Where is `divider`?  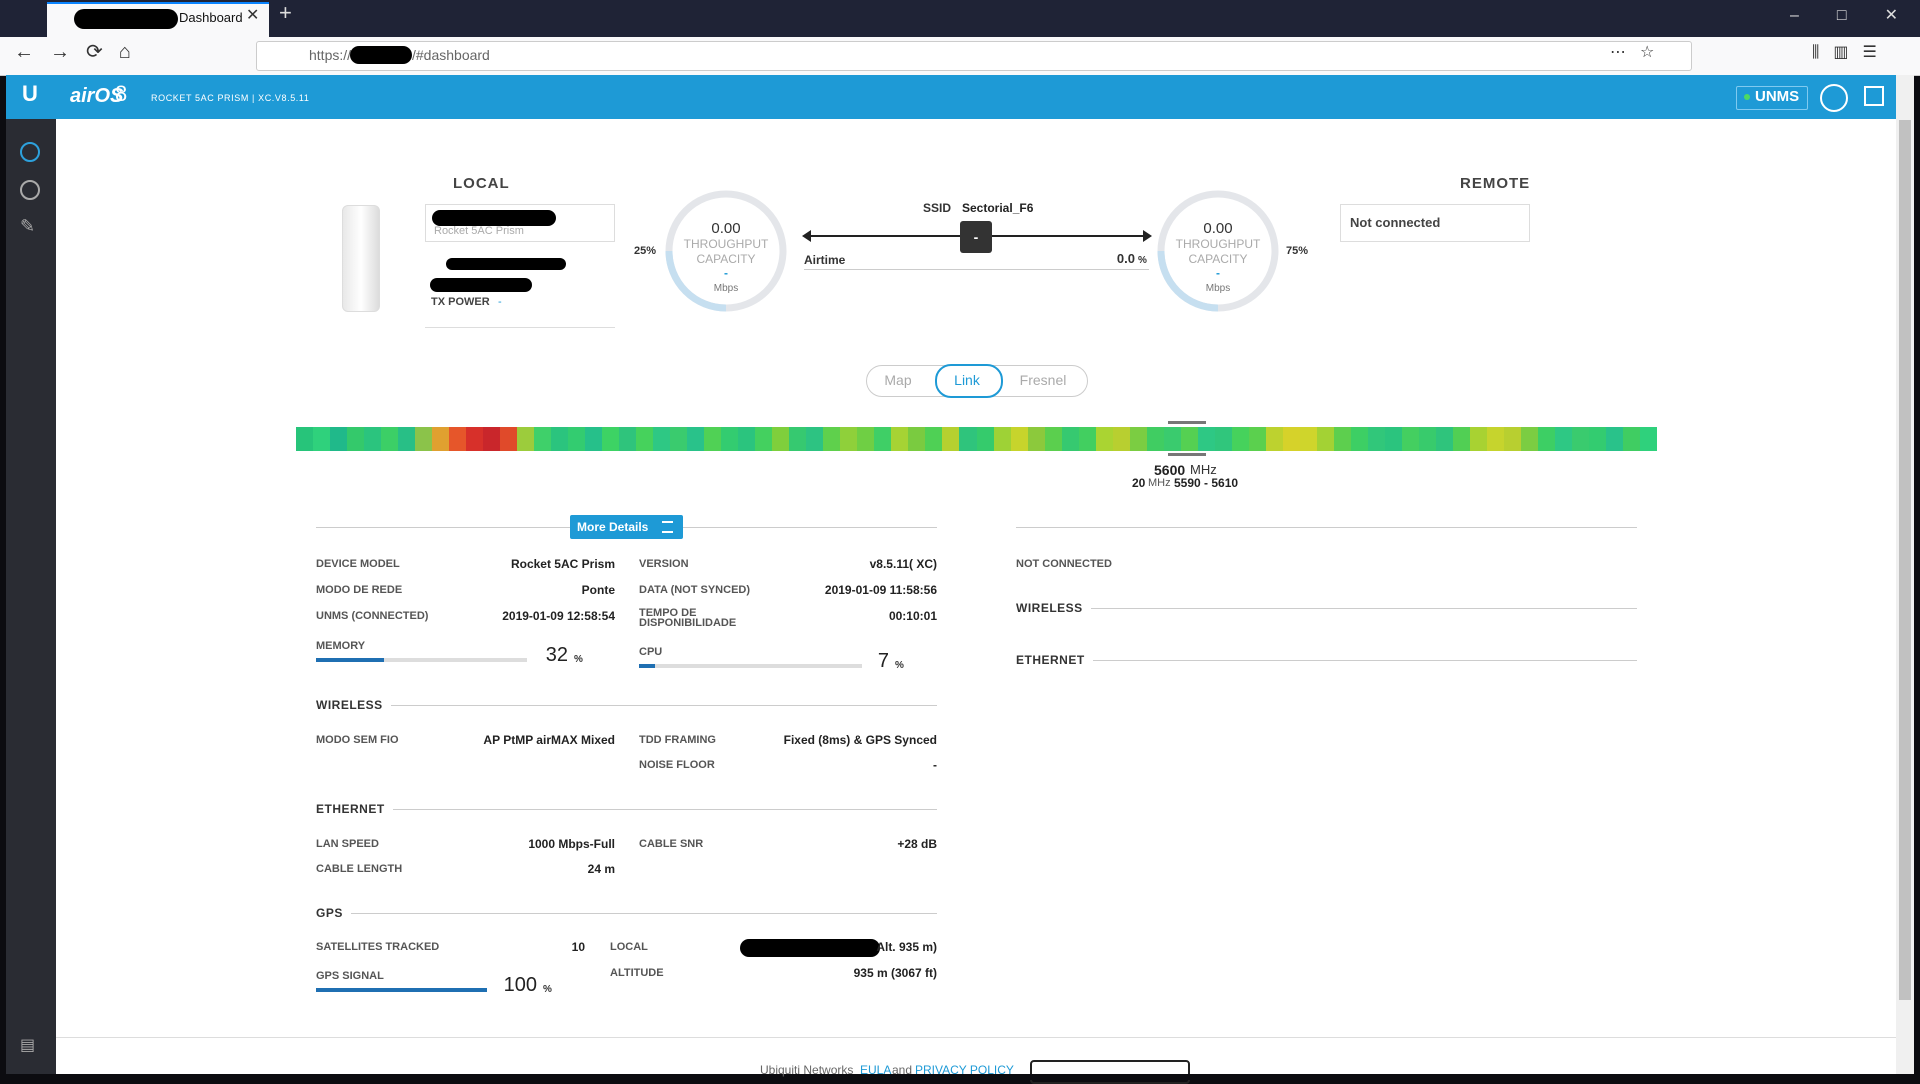 divider is located at coordinates (1326, 527).